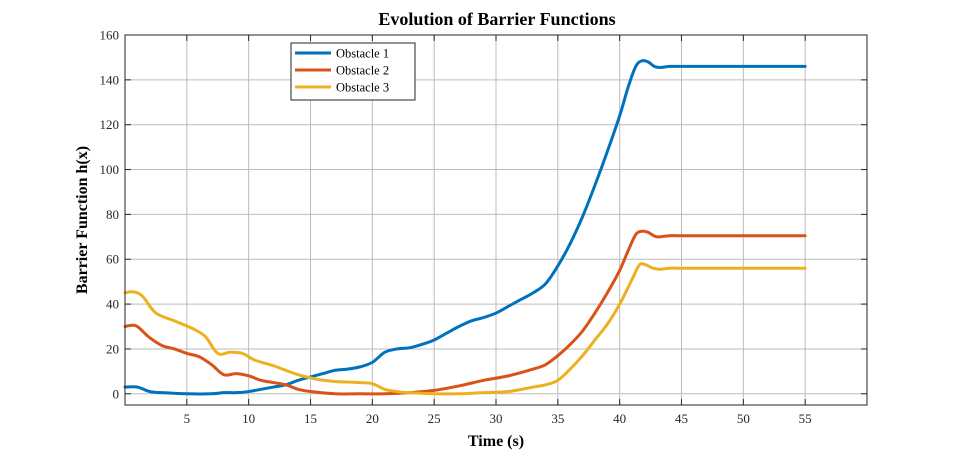 This screenshot has width=958, height=454. What do you see at coordinates (112, 348) in the screenshot?
I see `y-tick-label: 20` at bounding box center [112, 348].